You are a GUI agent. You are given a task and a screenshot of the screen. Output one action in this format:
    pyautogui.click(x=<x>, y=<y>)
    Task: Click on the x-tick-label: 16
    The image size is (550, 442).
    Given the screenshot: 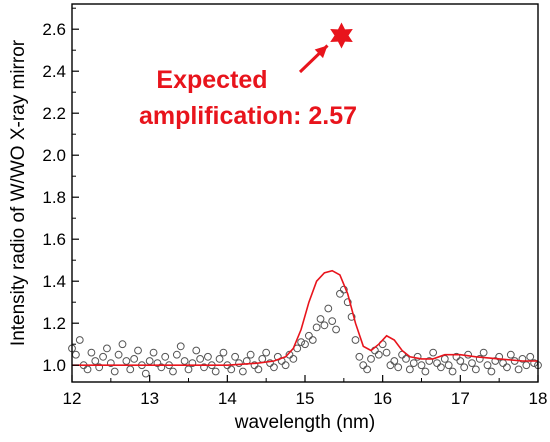 What is the action you would take?
    pyautogui.click(x=382, y=398)
    